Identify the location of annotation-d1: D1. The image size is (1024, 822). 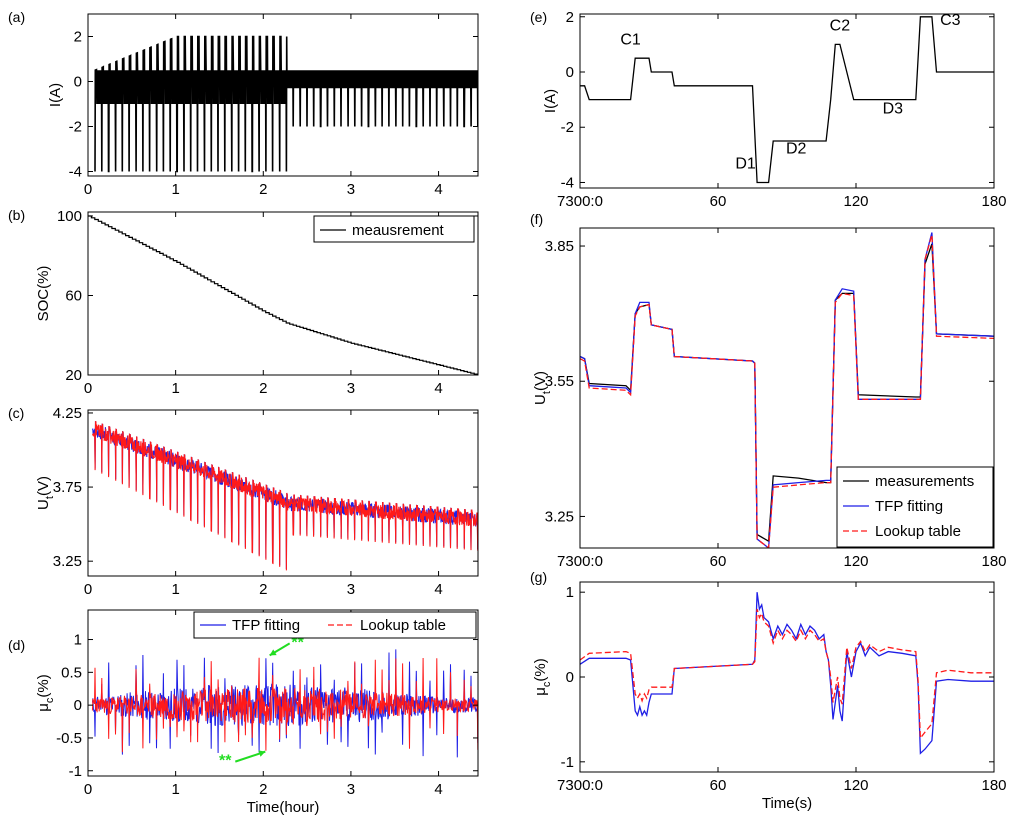
(745, 164).